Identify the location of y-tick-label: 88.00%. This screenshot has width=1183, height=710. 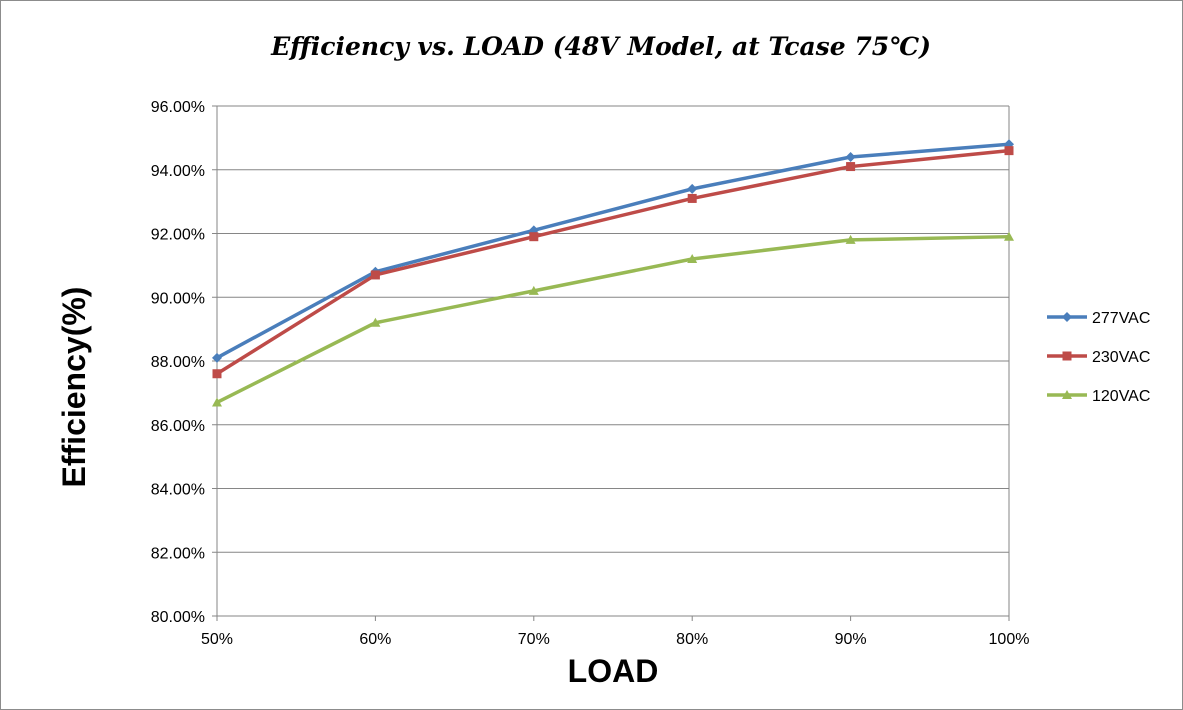
(178, 362).